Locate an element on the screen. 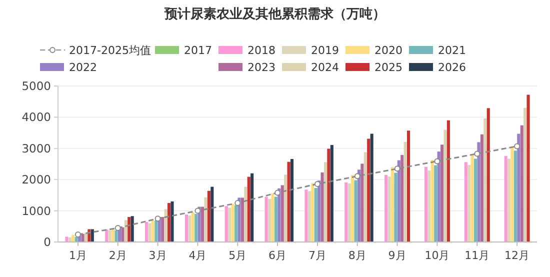 This screenshot has width=550, height=277. x-tick-label: 8月 is located at coordinates (357, 255).